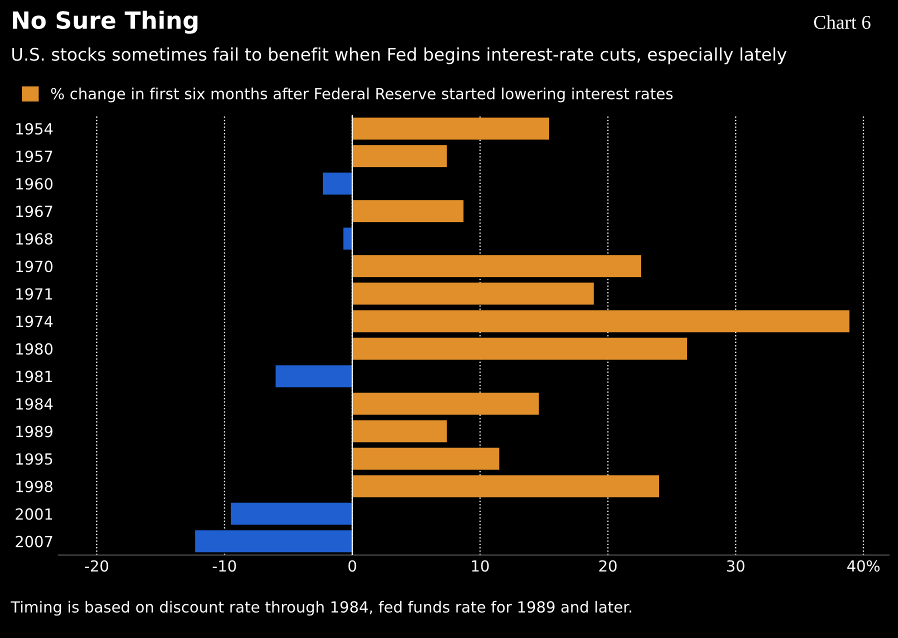 The width and height of the screenshot is (898, 638). What do you see at coordinates (34, 514) in the screenshot?
I see `y-tick-label: 2001` at bounding box center [34, 514].